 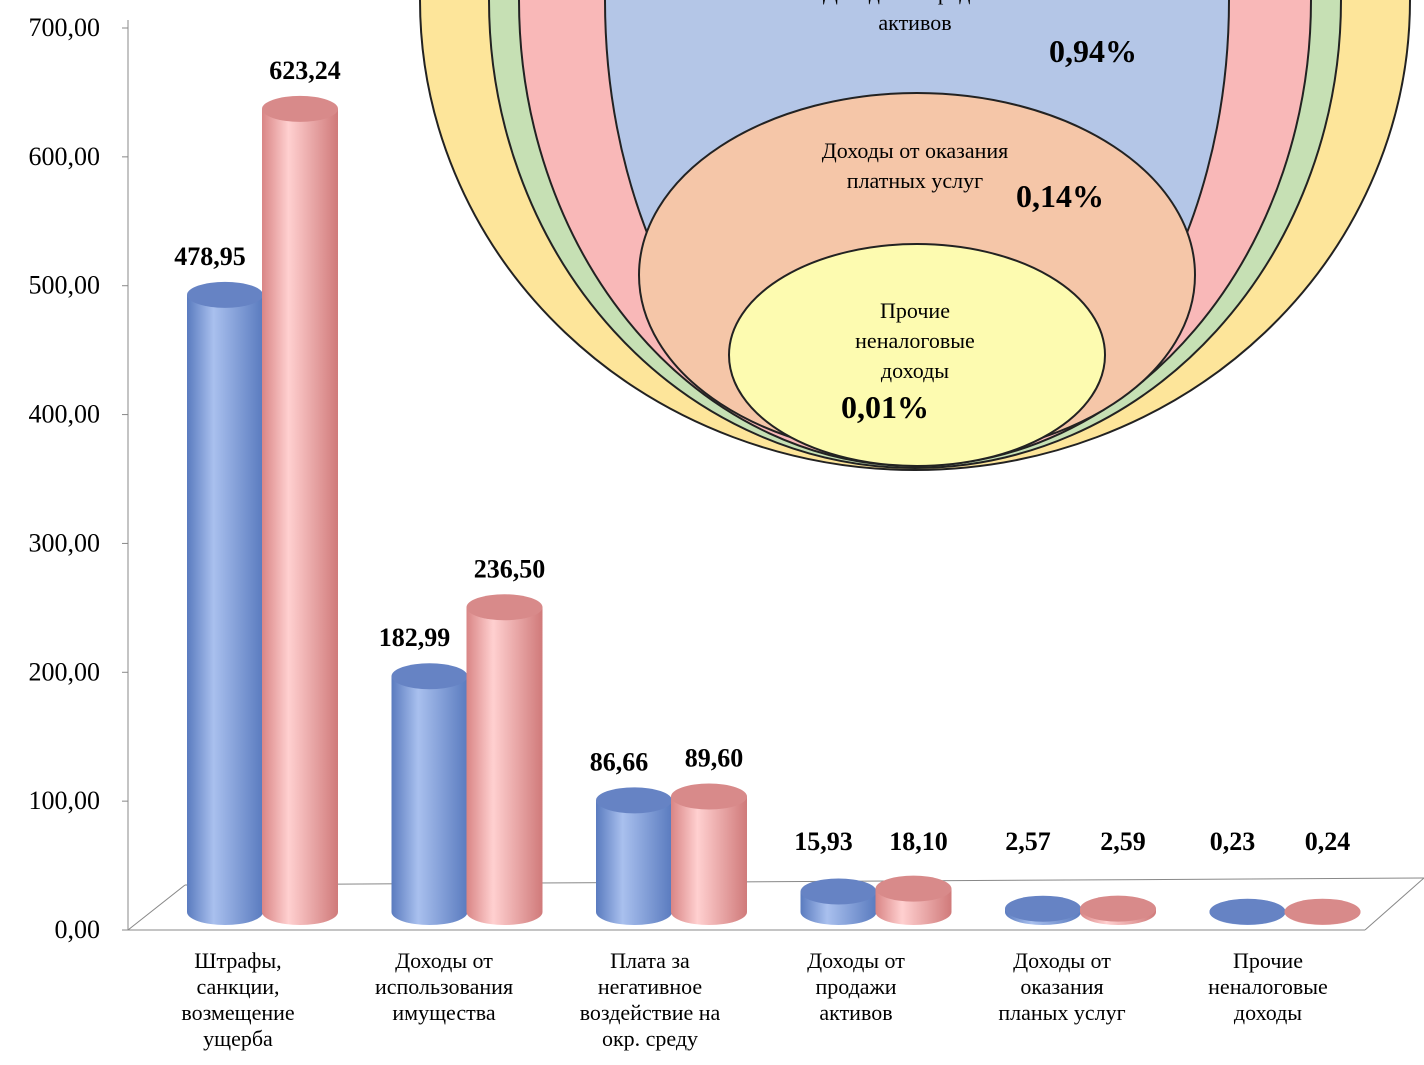 What do you see at coordinates (1093, 51) in the screenshot?
I see `nested-value-label: 0,94%` at bounding box center [1093, 51].